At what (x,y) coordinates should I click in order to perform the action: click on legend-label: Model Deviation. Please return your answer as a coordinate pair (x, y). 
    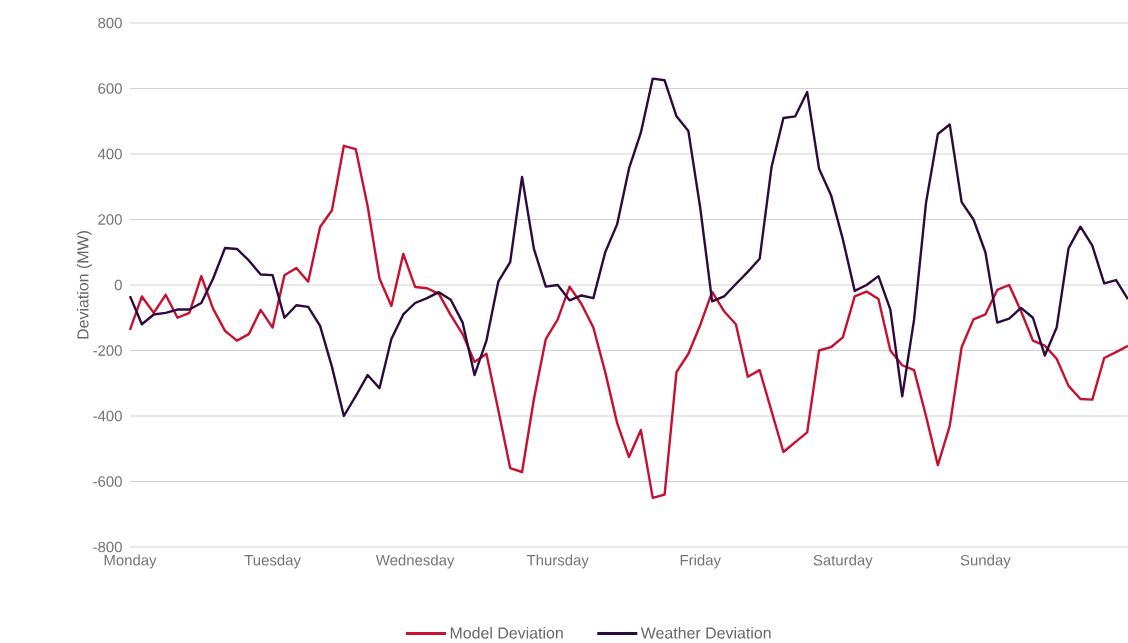
    Looking at the image, I should click on (506, 632).